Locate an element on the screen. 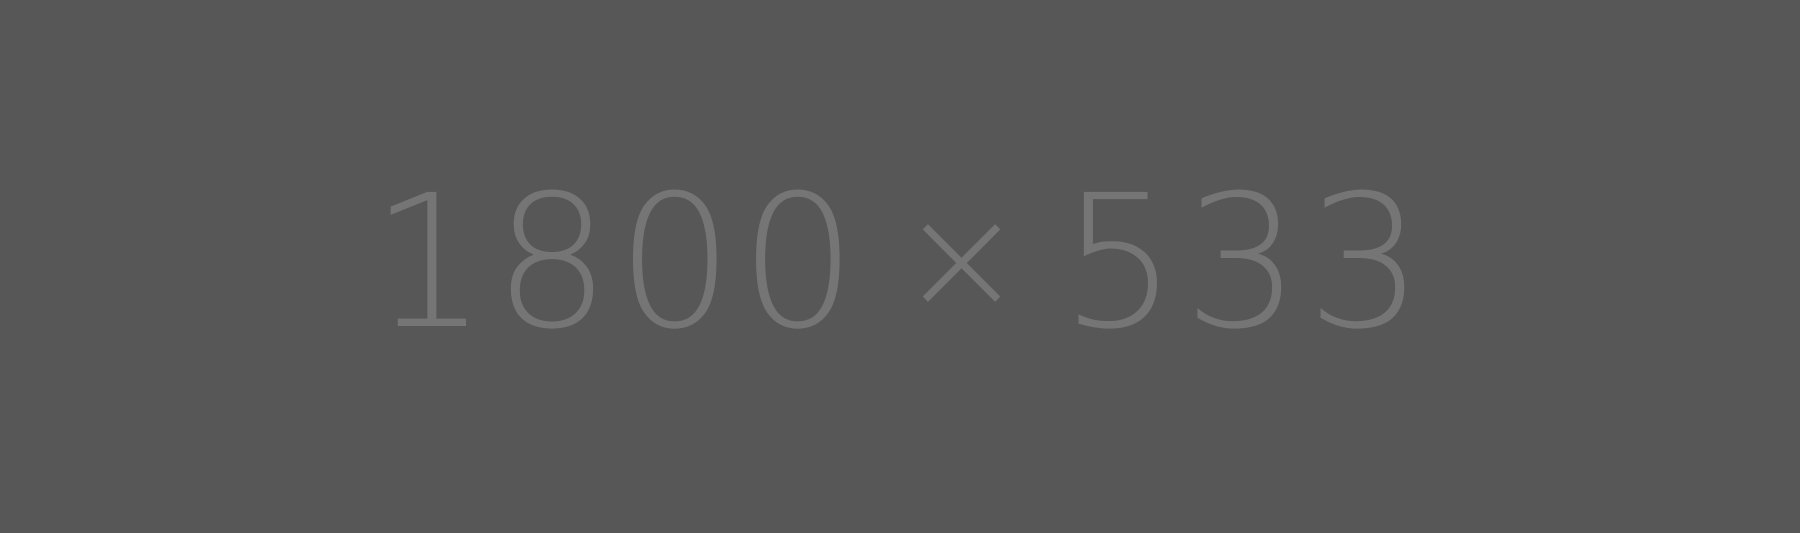  times-sign: × is located at coordinates (961, 258).